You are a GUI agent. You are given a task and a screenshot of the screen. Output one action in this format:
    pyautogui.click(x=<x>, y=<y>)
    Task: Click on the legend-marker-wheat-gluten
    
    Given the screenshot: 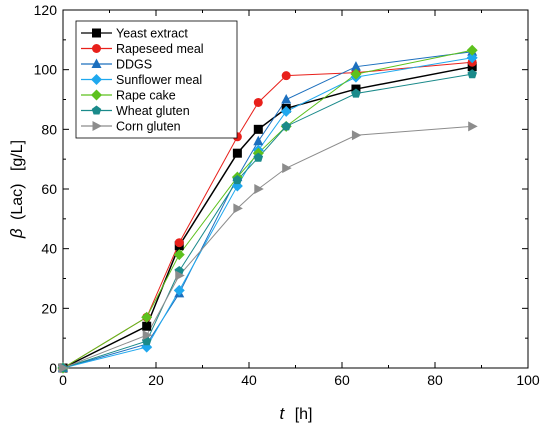 What is the action you would take?
    pyautogui.click(x=96, y=110)
    